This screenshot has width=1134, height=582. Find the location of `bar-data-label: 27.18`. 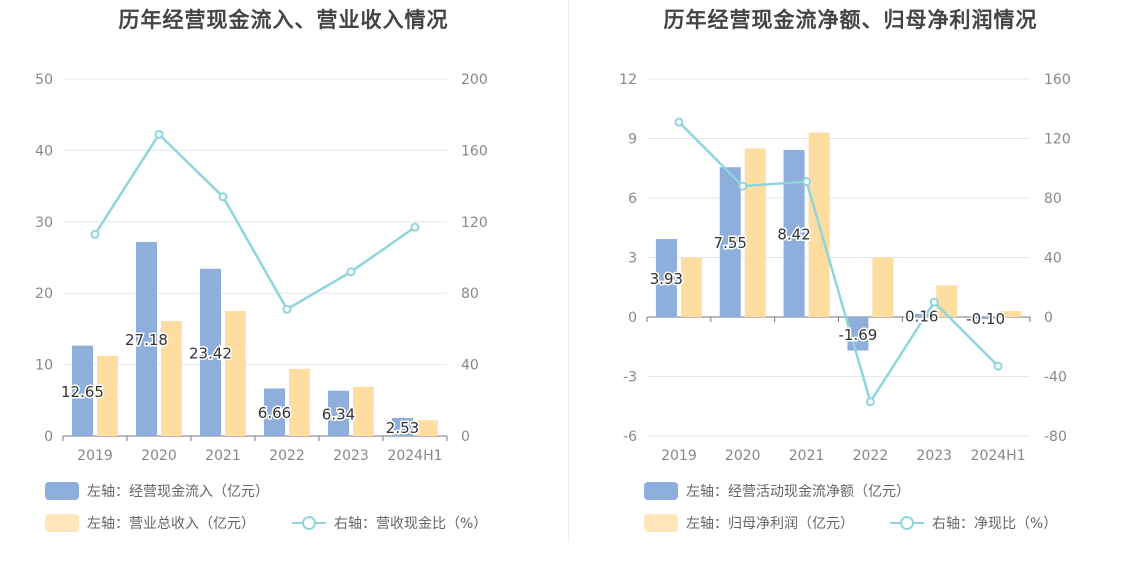

bar-data-label: 27.18 is located at coordinates (146, 340).